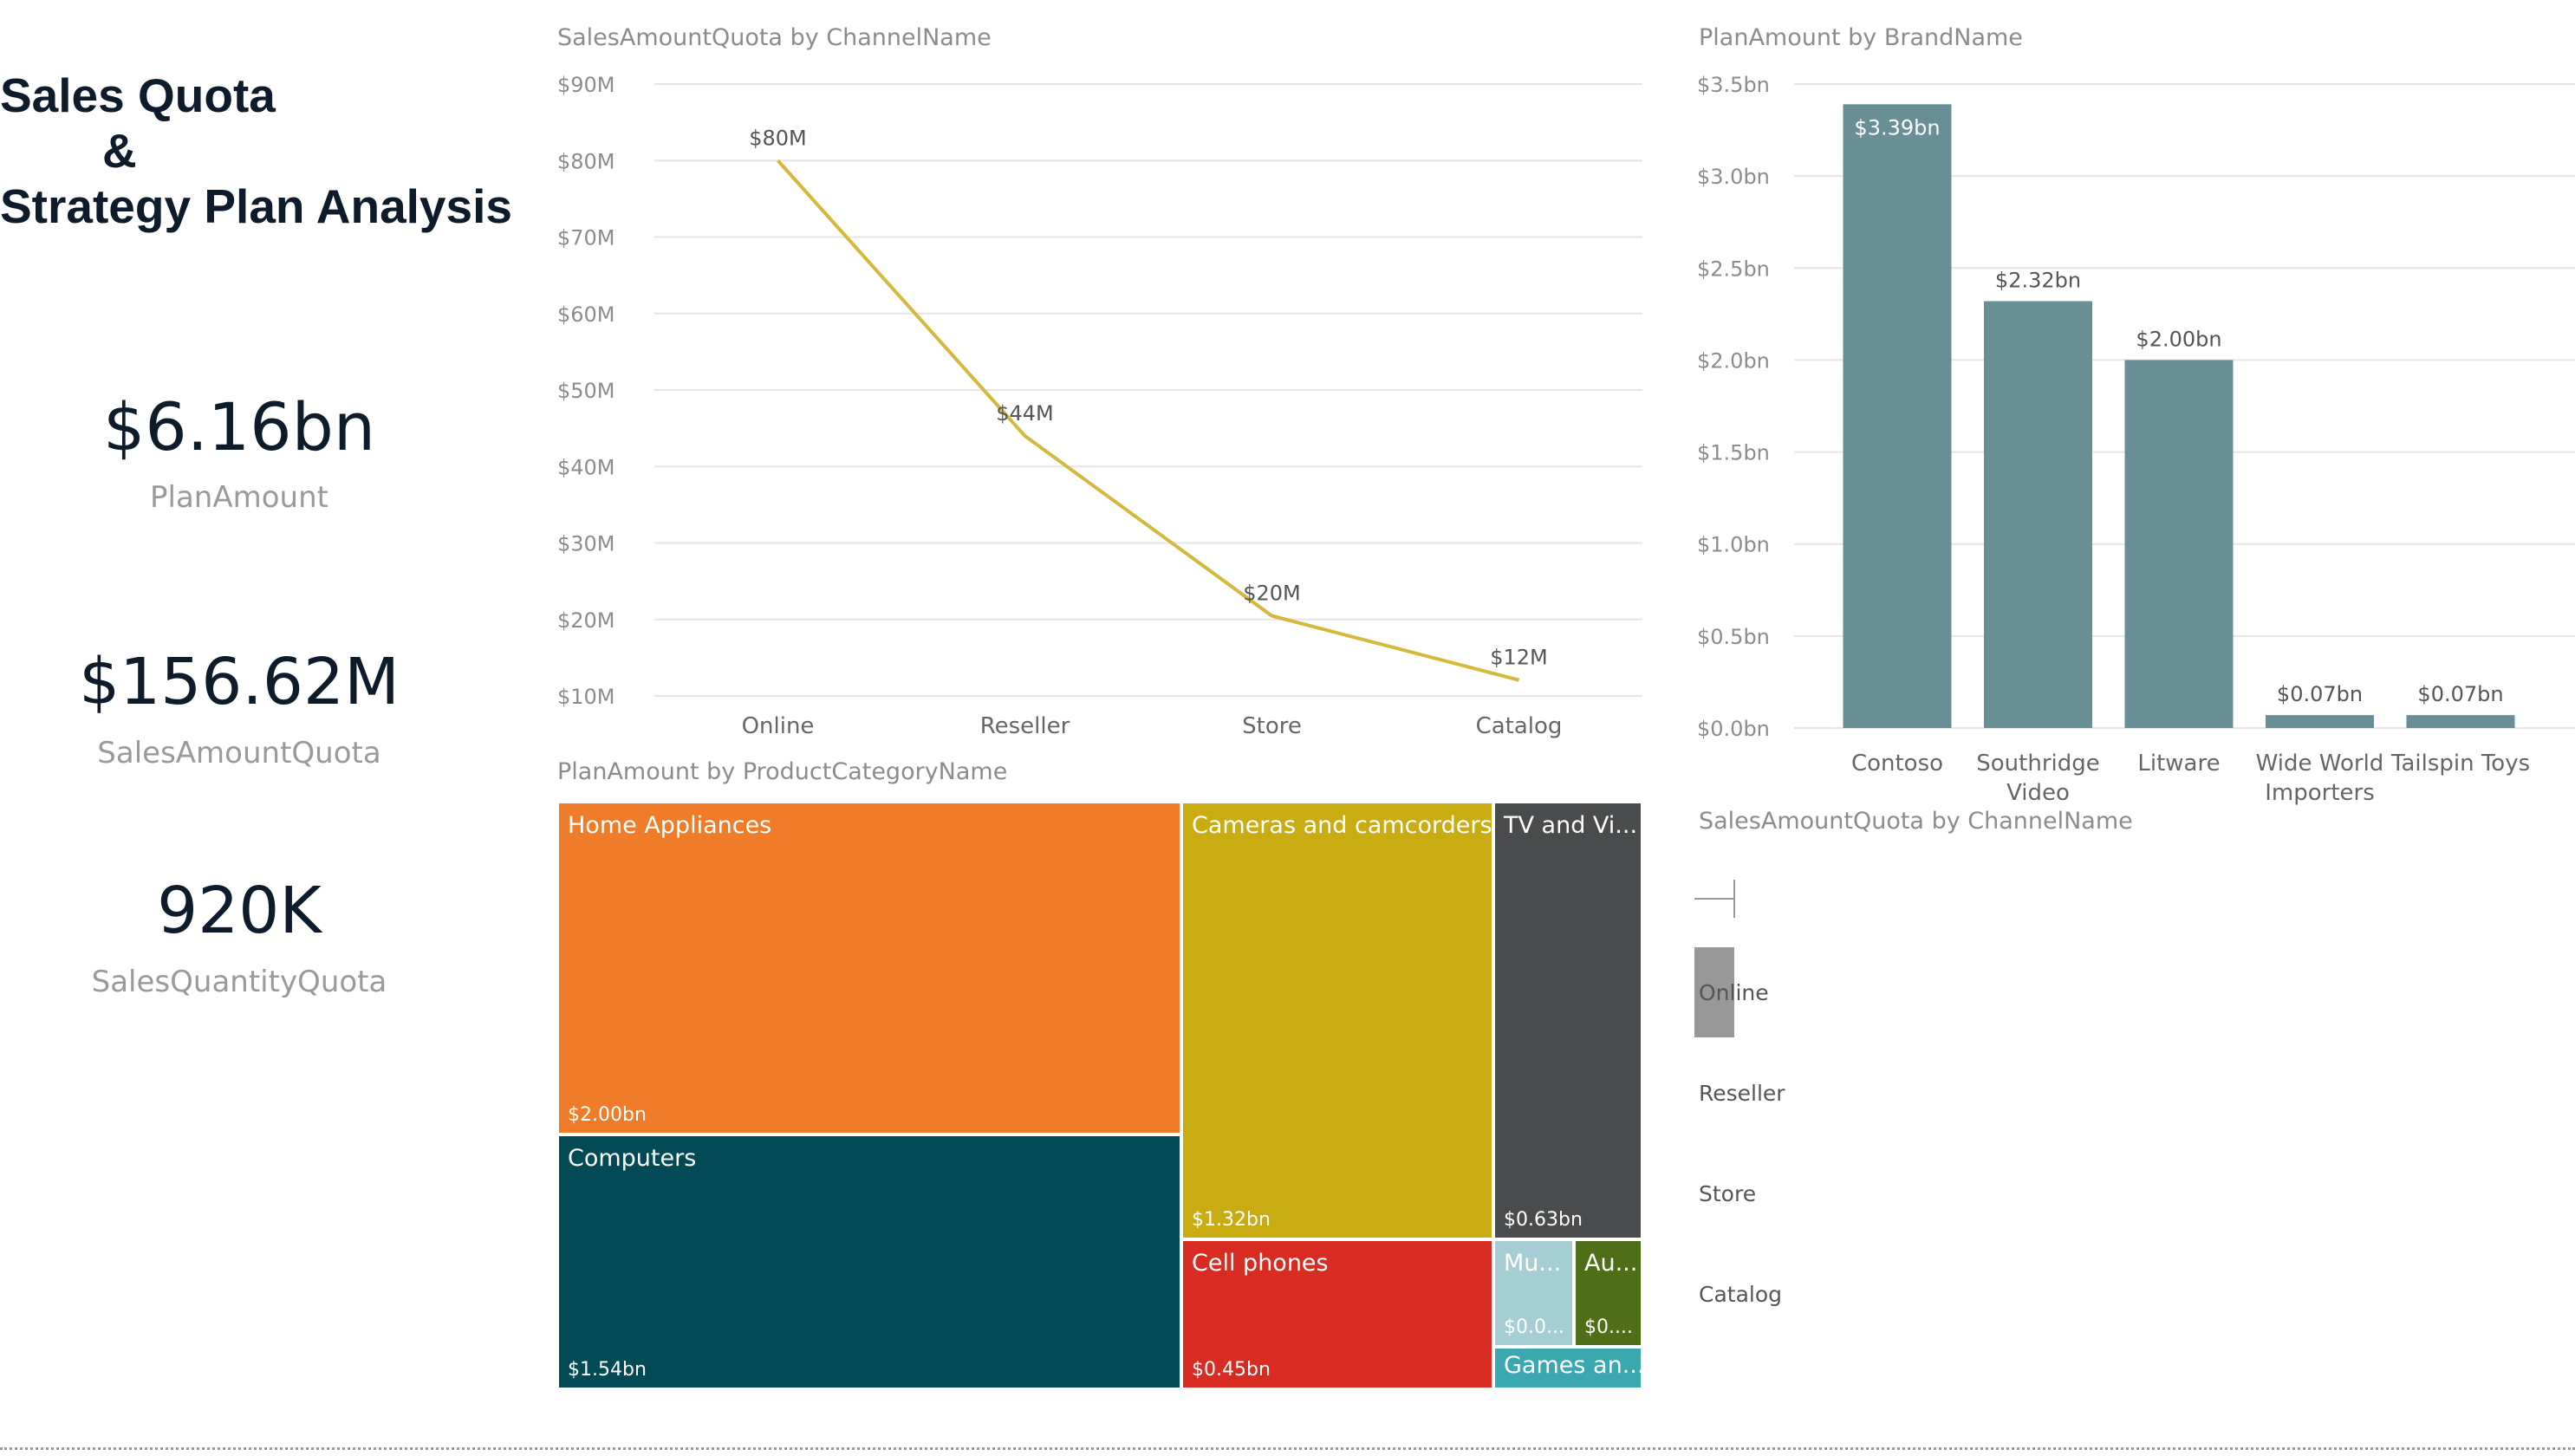 The image size is (2575, 1456). I want to click on y-tick-label: $80M, so click(586, 161).